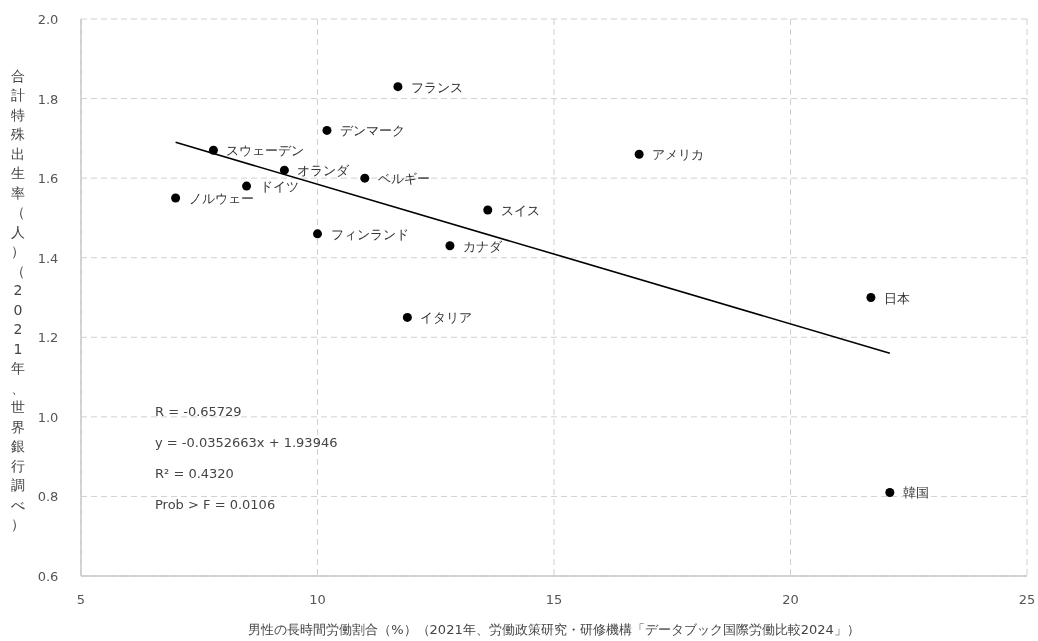 This screenshot has width=1038, height=641. Describe the element at coordinates (554, 629) in the screenshot. I see `x-axis-title: 男性の長時間労働割合（%）（2021年、労働政策研究・研修機構「データブック国際労働比較2024」）` at that location.